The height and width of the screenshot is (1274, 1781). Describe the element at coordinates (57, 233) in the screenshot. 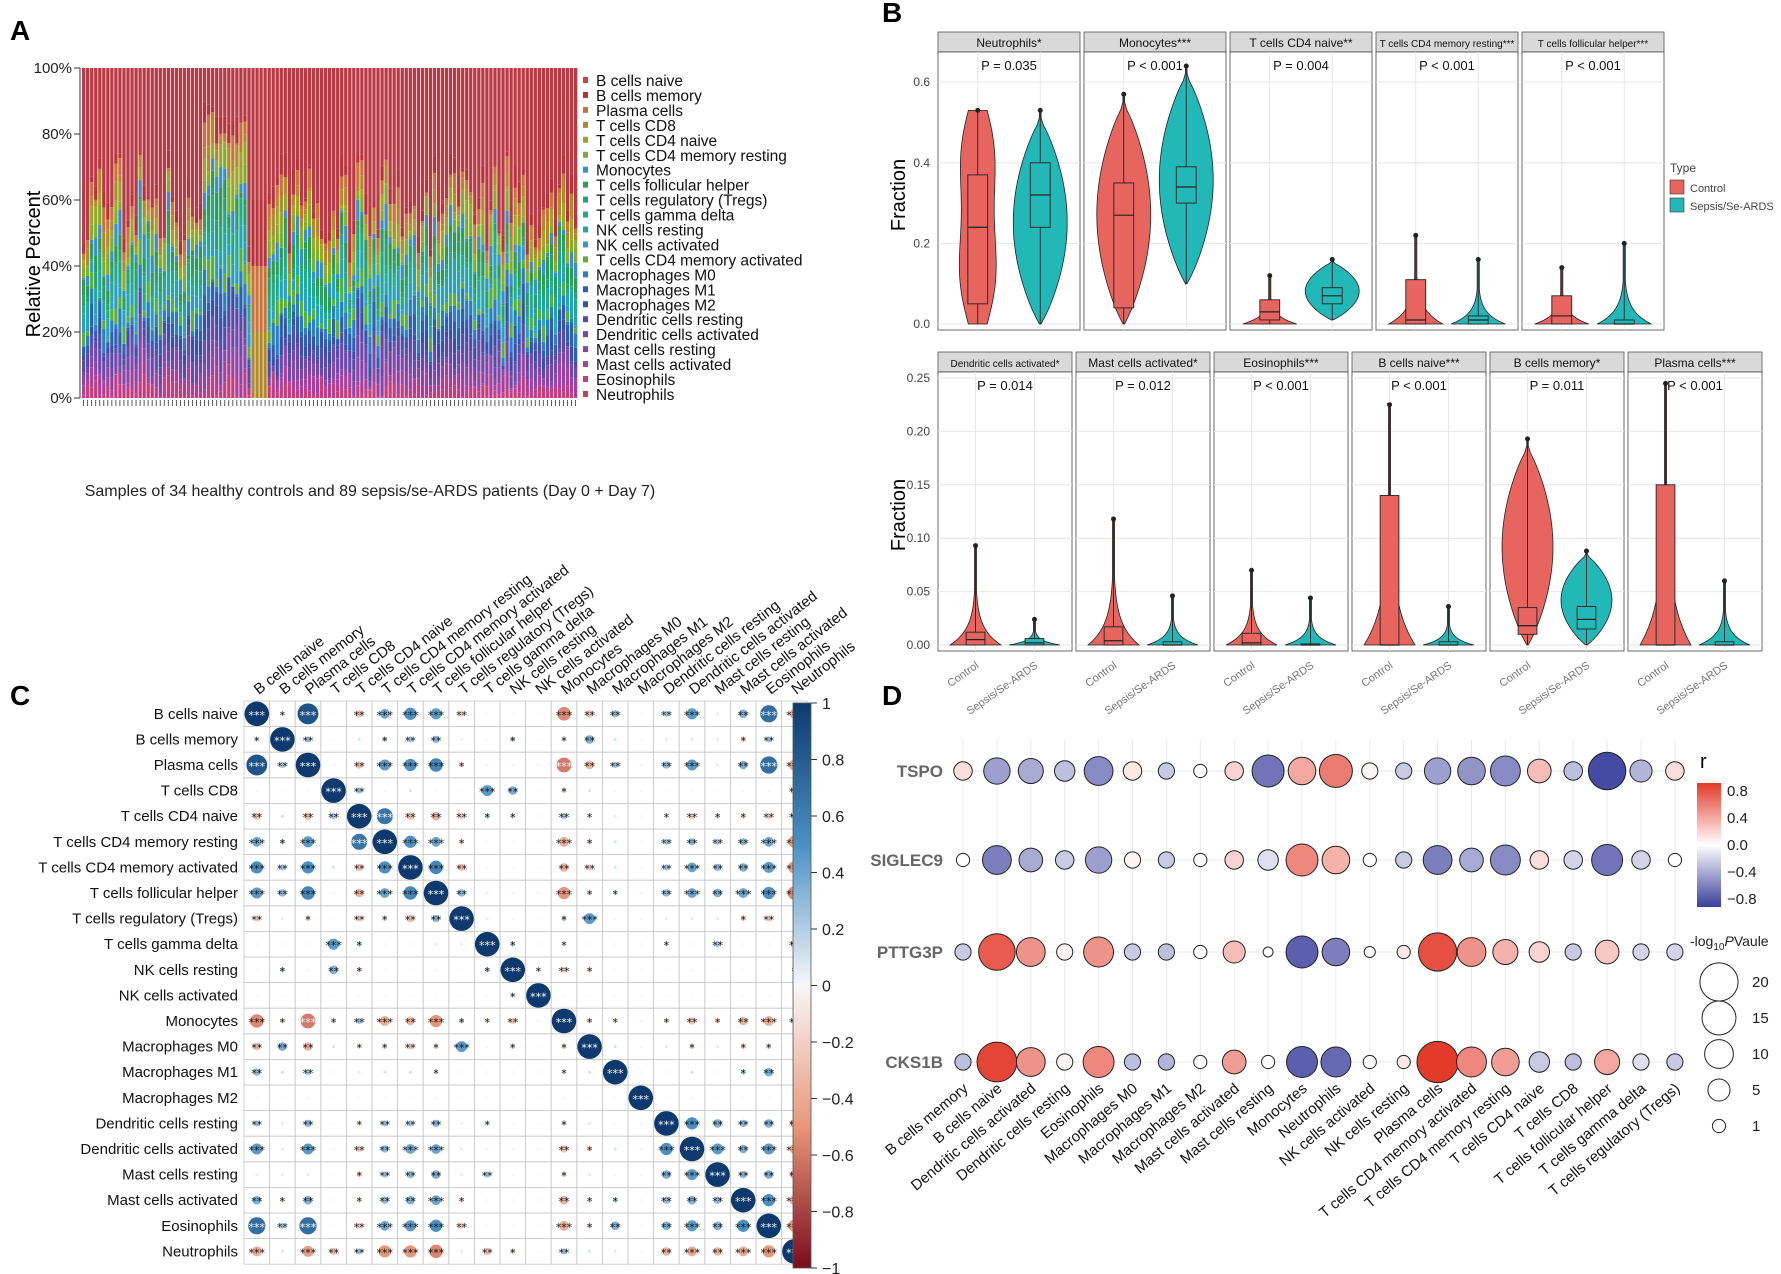

I see `panel-a-y-ticks: 0%20%40%60%80%100%` at that location.